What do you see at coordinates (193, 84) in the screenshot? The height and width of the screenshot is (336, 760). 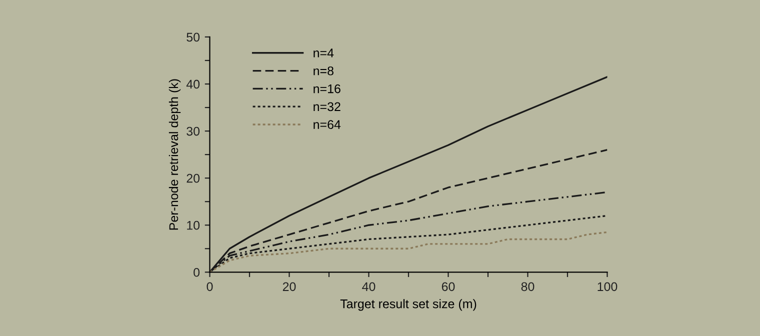 I see `y-tick-label: 40` at bounding box center [193, 84].